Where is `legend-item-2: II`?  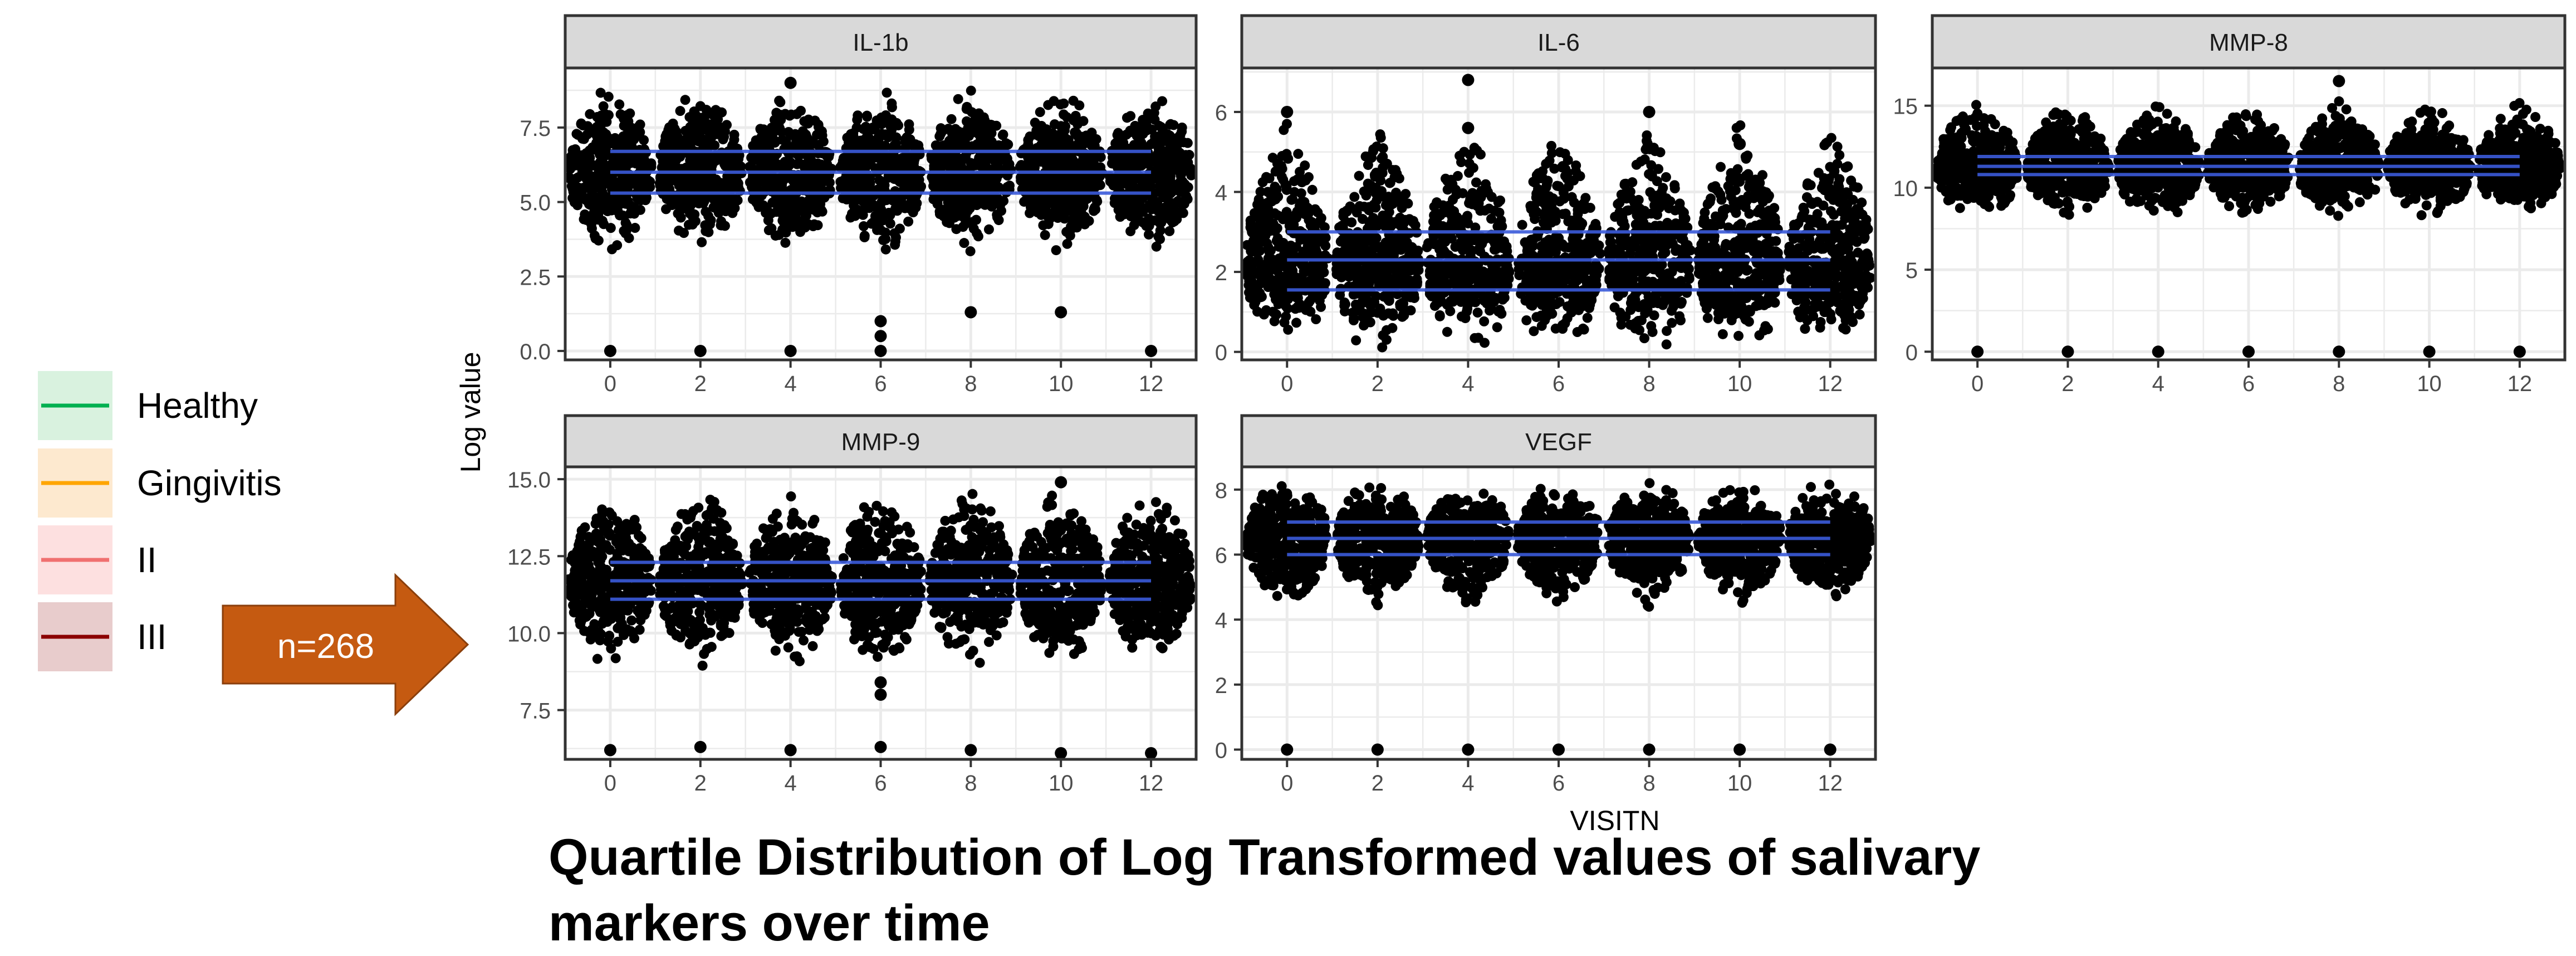 legend-item-2: II is located at coordinates (97, 559).